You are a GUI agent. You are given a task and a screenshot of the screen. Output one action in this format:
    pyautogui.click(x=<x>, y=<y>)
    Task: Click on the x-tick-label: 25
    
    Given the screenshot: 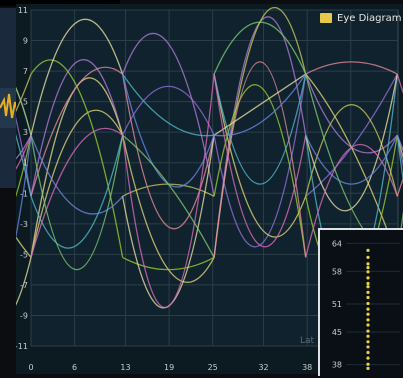 What is the action you would take?
    pyautogui.click(x=213, y=367)
    